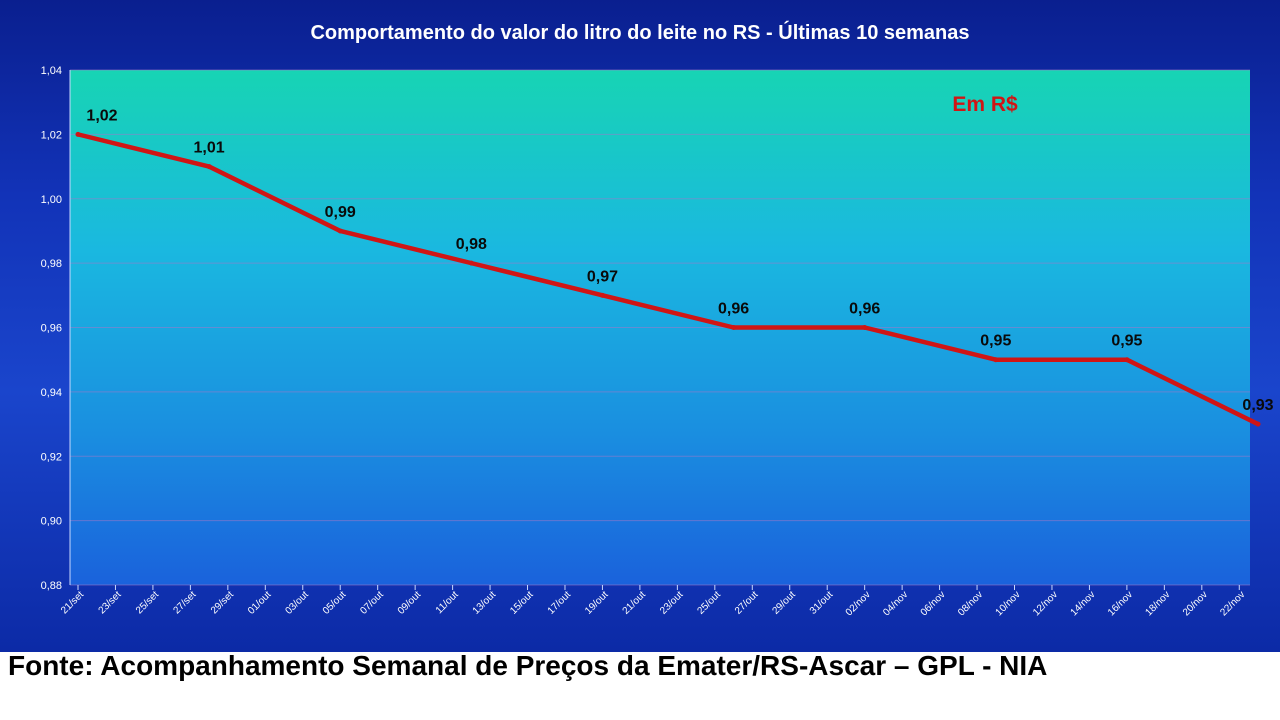 This screenshot has width=1280, height=720. Describe the element at coordinates (447, 602) in the screenshot. I see `x-tick-label: 11/out` at that location.